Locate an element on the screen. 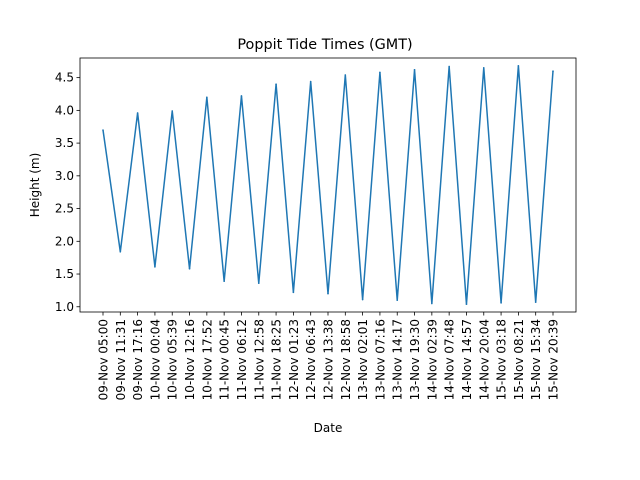  x-tick-label: 10-Nov 12:16 is located at coordinates (190, 359).